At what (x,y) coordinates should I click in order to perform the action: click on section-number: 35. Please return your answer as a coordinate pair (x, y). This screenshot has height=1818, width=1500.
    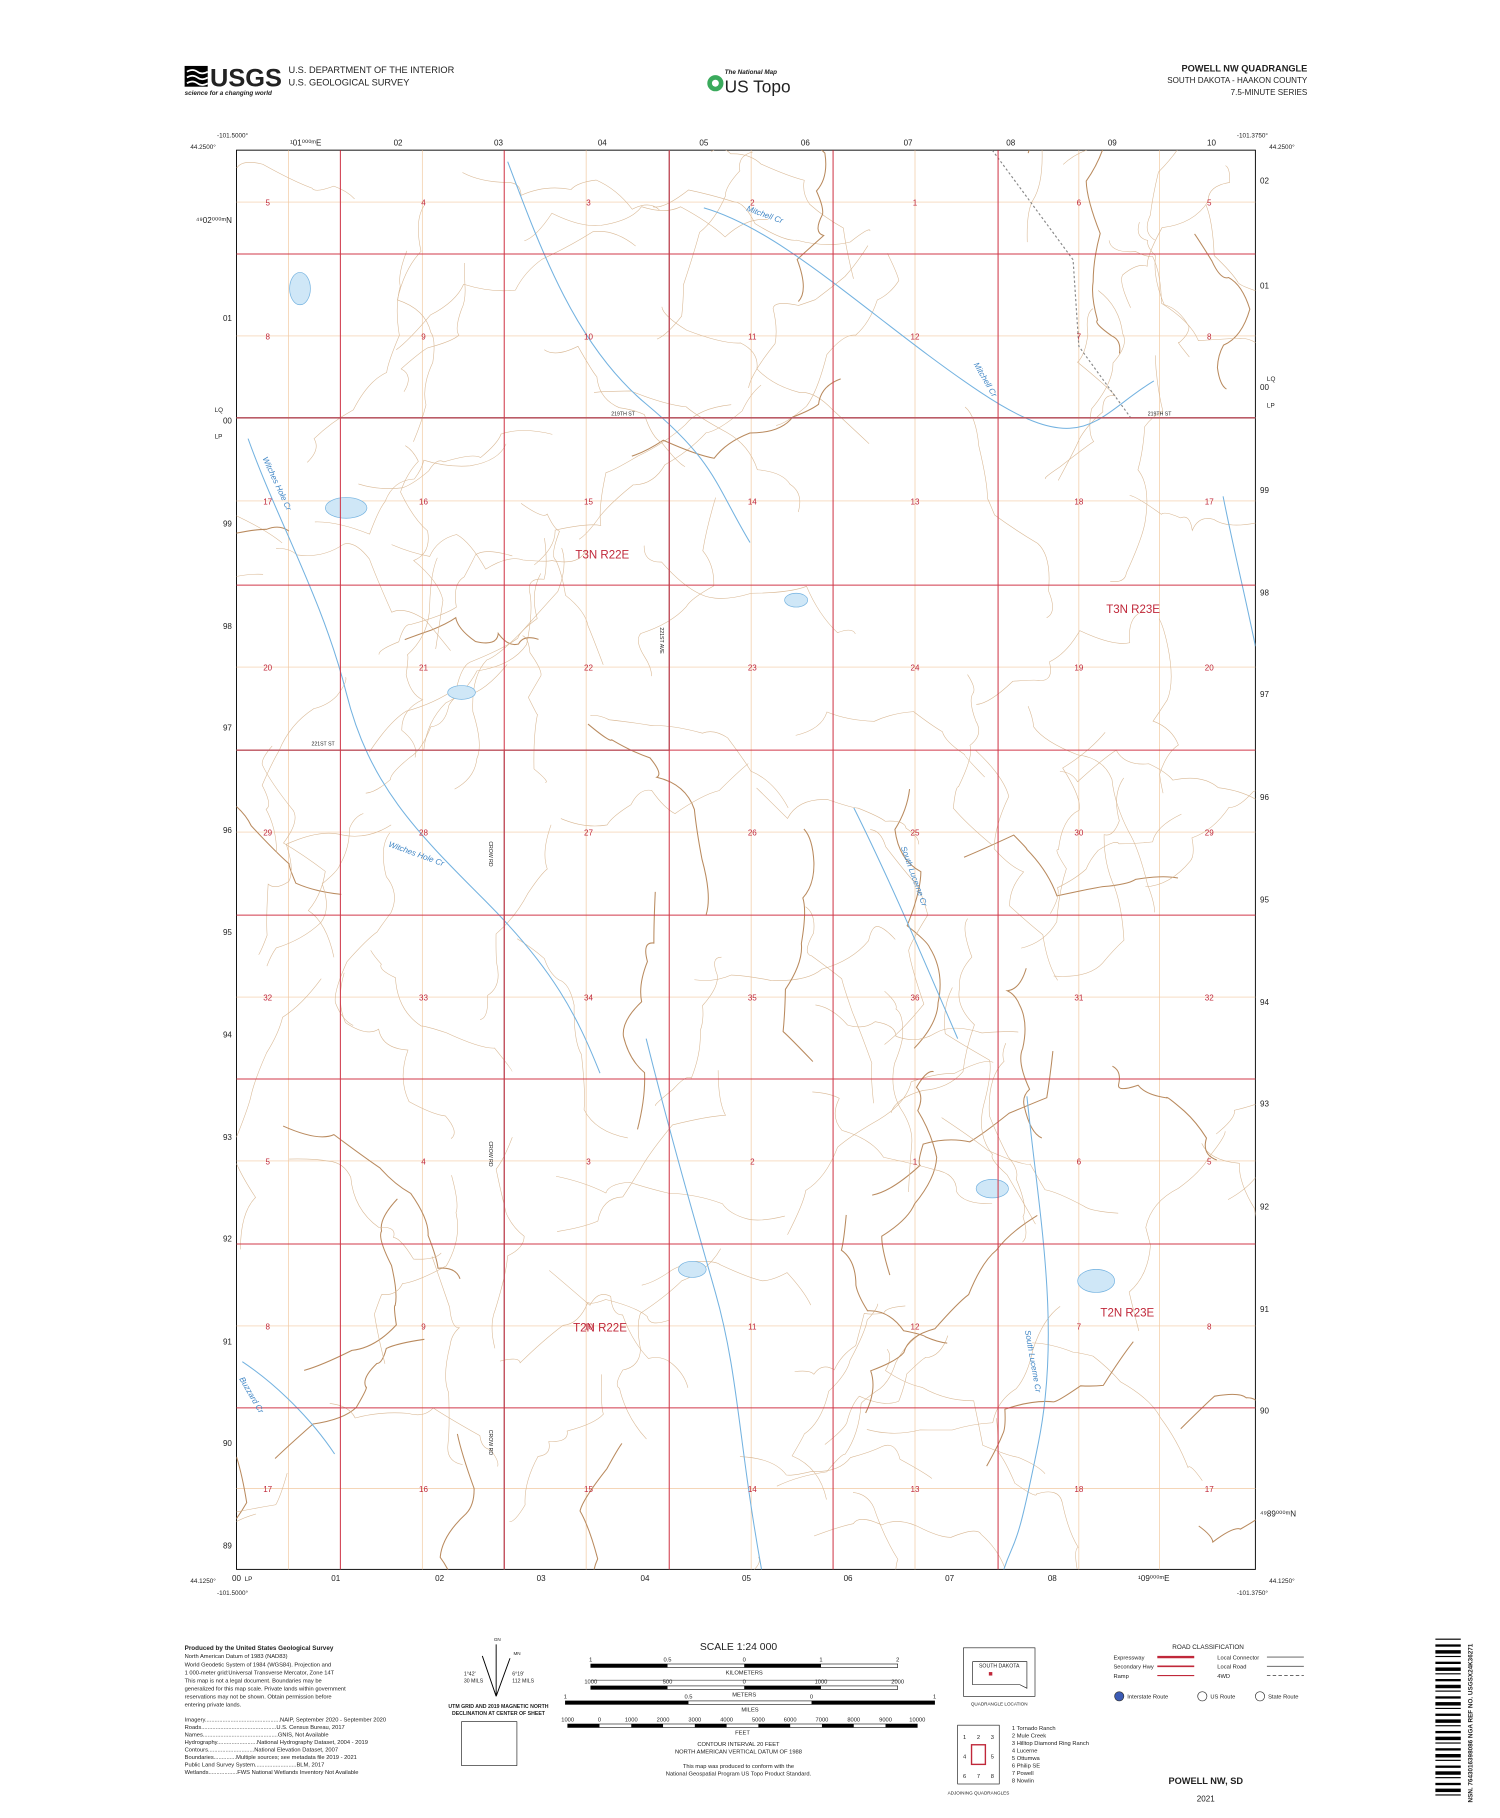
    Looking at the image, I should click on (752, 998).